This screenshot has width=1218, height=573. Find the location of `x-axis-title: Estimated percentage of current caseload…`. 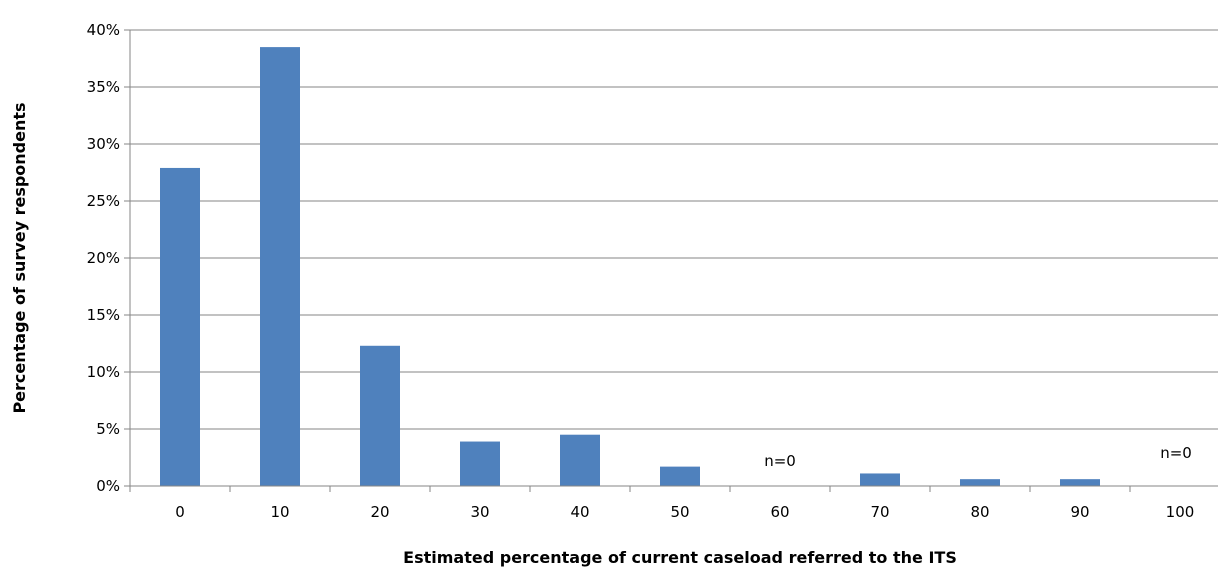

x-axis-title: Estimated percentage of current caseload… is located at coordinates (680, 557).